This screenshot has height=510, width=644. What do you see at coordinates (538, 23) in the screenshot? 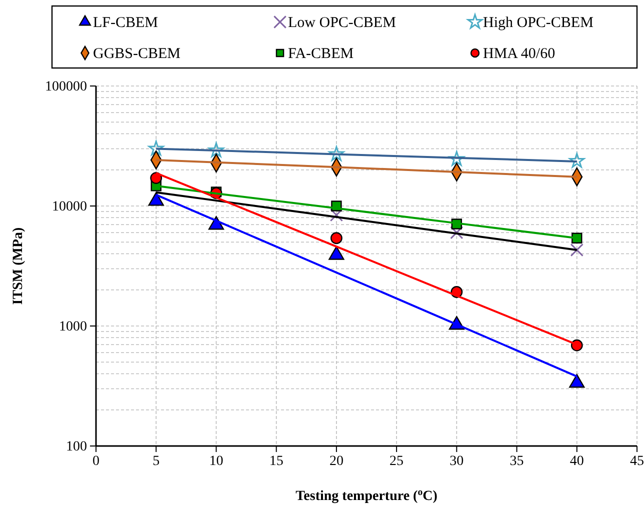
I see `legend-label: High OPC-CBEM` at bounding box center [538, 23].